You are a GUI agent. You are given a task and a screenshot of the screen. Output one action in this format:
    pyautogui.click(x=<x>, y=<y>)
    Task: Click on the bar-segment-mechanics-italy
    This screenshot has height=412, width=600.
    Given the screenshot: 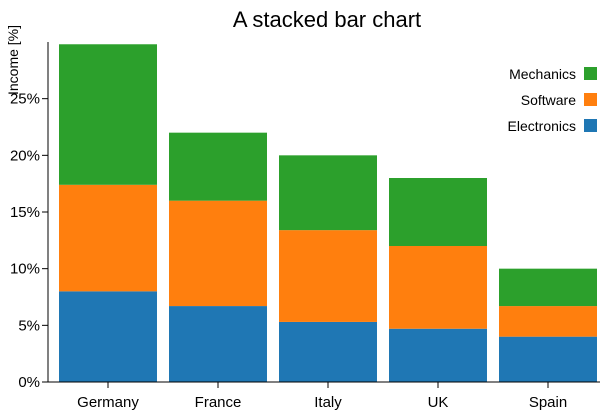 What is the action you would take?
    pyautogui.click(x=328, y=193)
    